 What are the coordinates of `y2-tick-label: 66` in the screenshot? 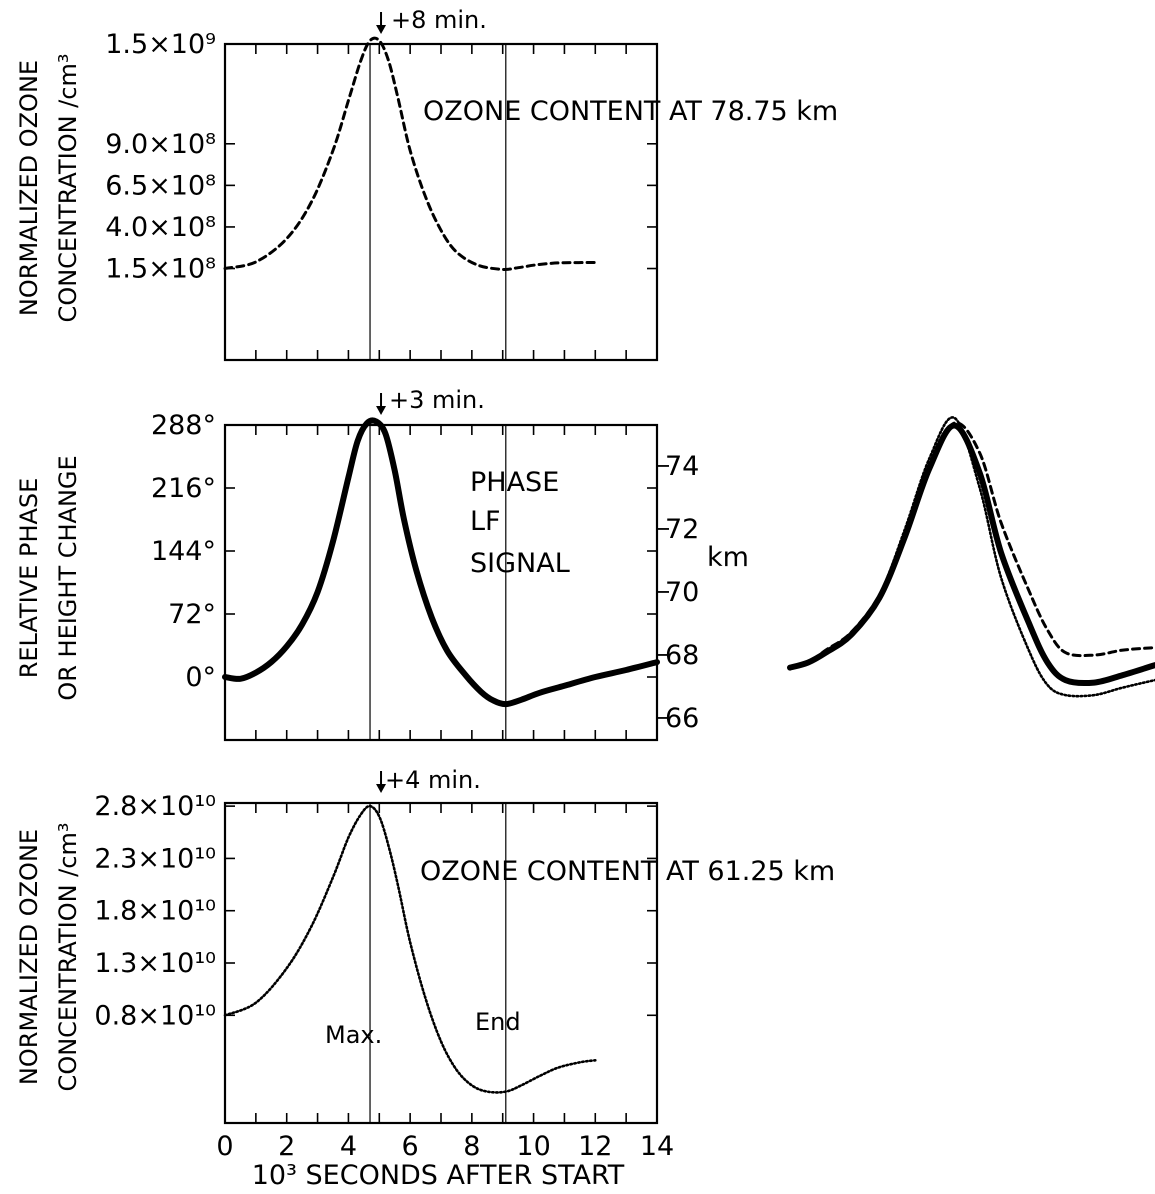 It's located at (682, 718).